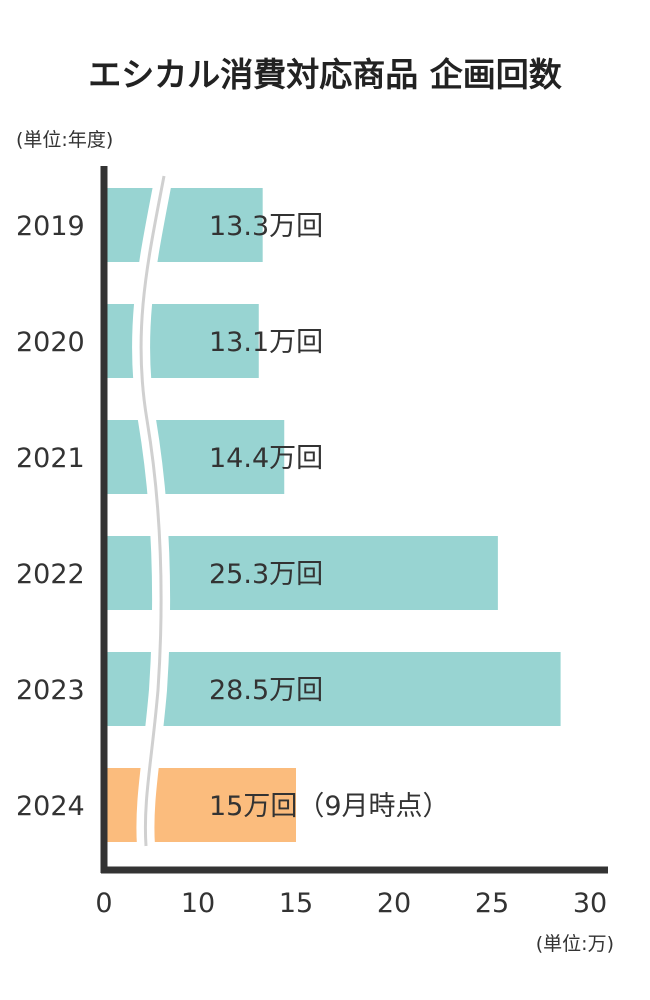 Image resolution: width=650 pixels, height=1000 pixels. What do you see at coordinates (329, 806) in the screenshot?
I see `data-label-2024: 15万回（9月時点）` at bounding box center [329, 806].